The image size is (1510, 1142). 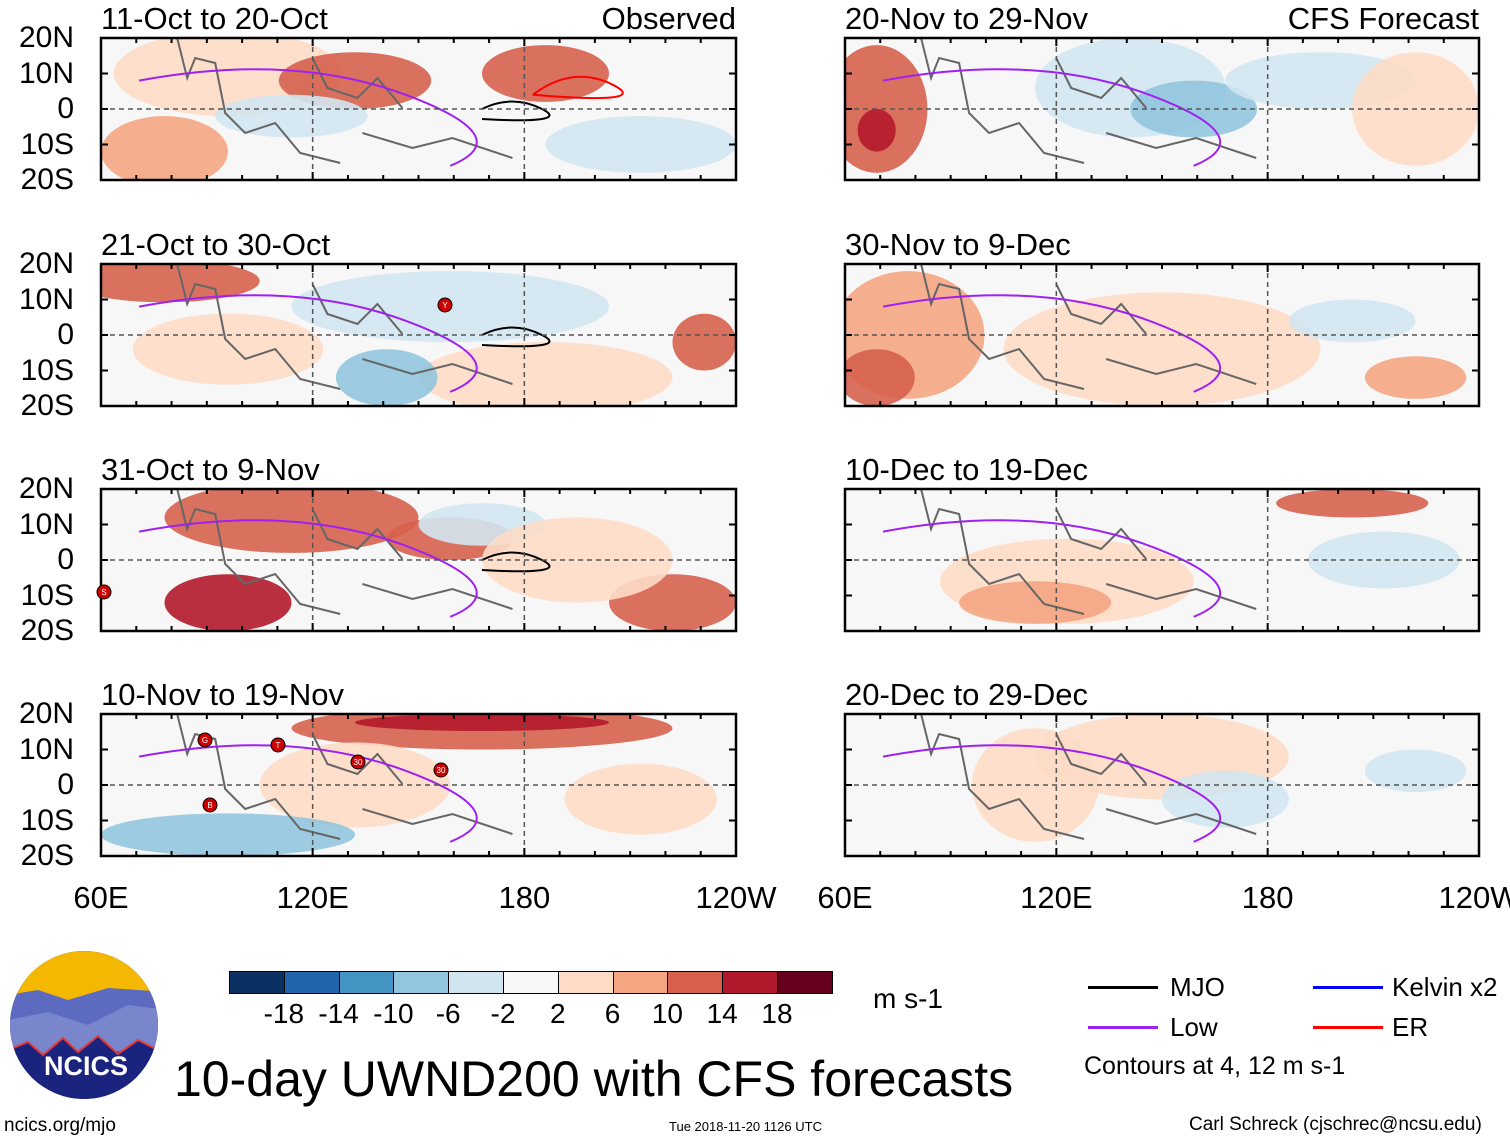 What do you see at coordinates (205, 740) in the screenshot?
I see `svg-text: G` at bounding box center [205, 740].